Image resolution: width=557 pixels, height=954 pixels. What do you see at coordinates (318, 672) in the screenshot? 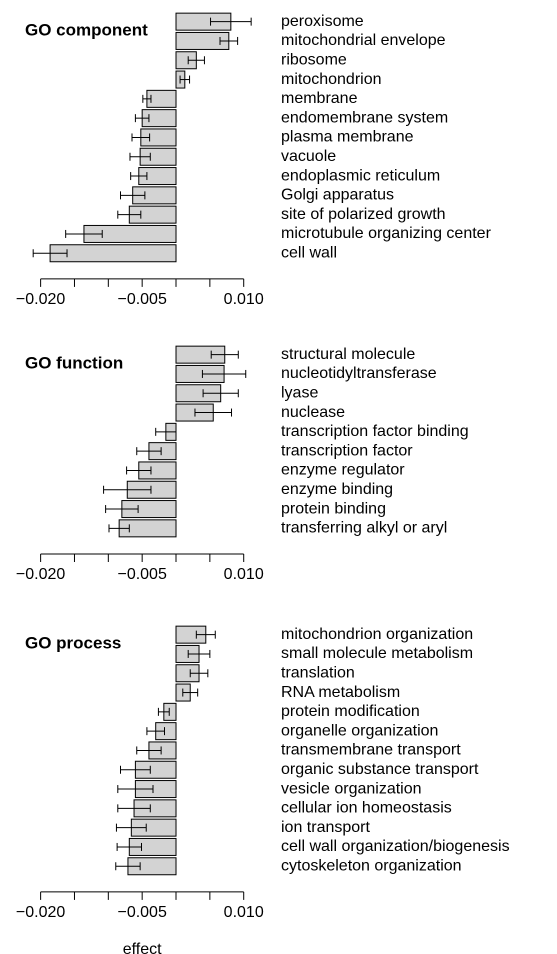
I see `category-label: translation` at bounding box center [318, 672].